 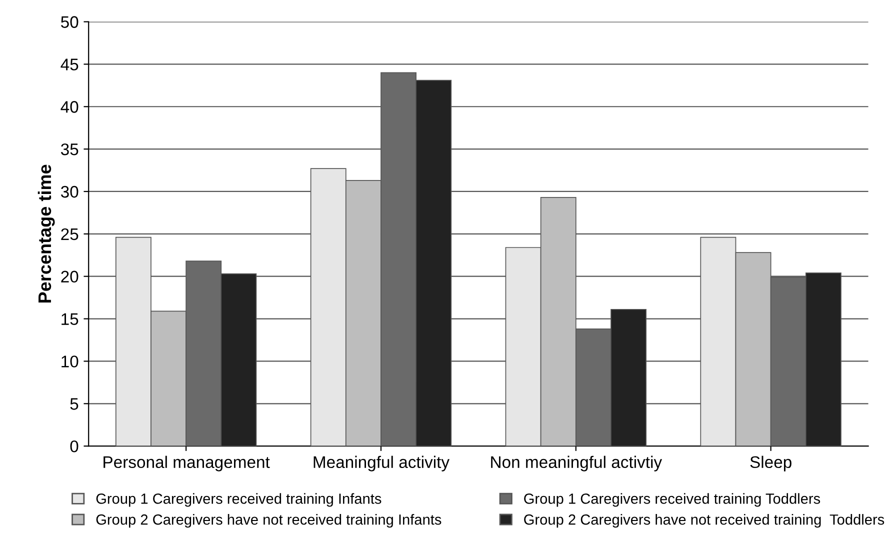 What do you see at coordinates (46, 233) in the screenshot?
I see `y-axis-title: Percentage time` at bounding box center [46, 233].